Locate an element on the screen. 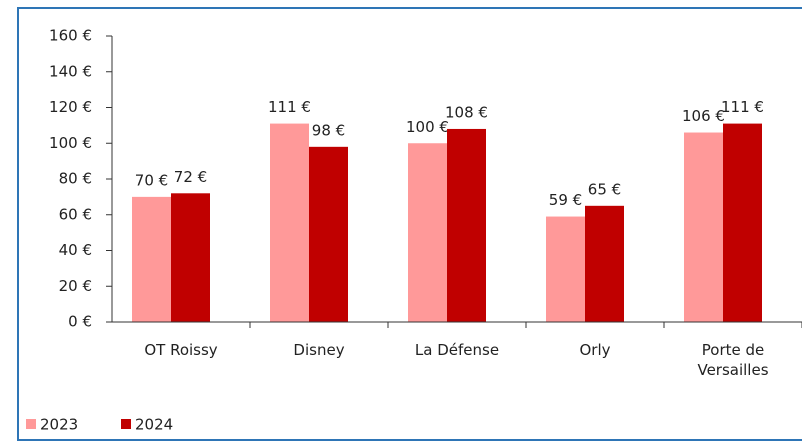 The width and height of the screenshot is (802, 446). y-tick-label: 60 € is located at coordinates (75, 214).